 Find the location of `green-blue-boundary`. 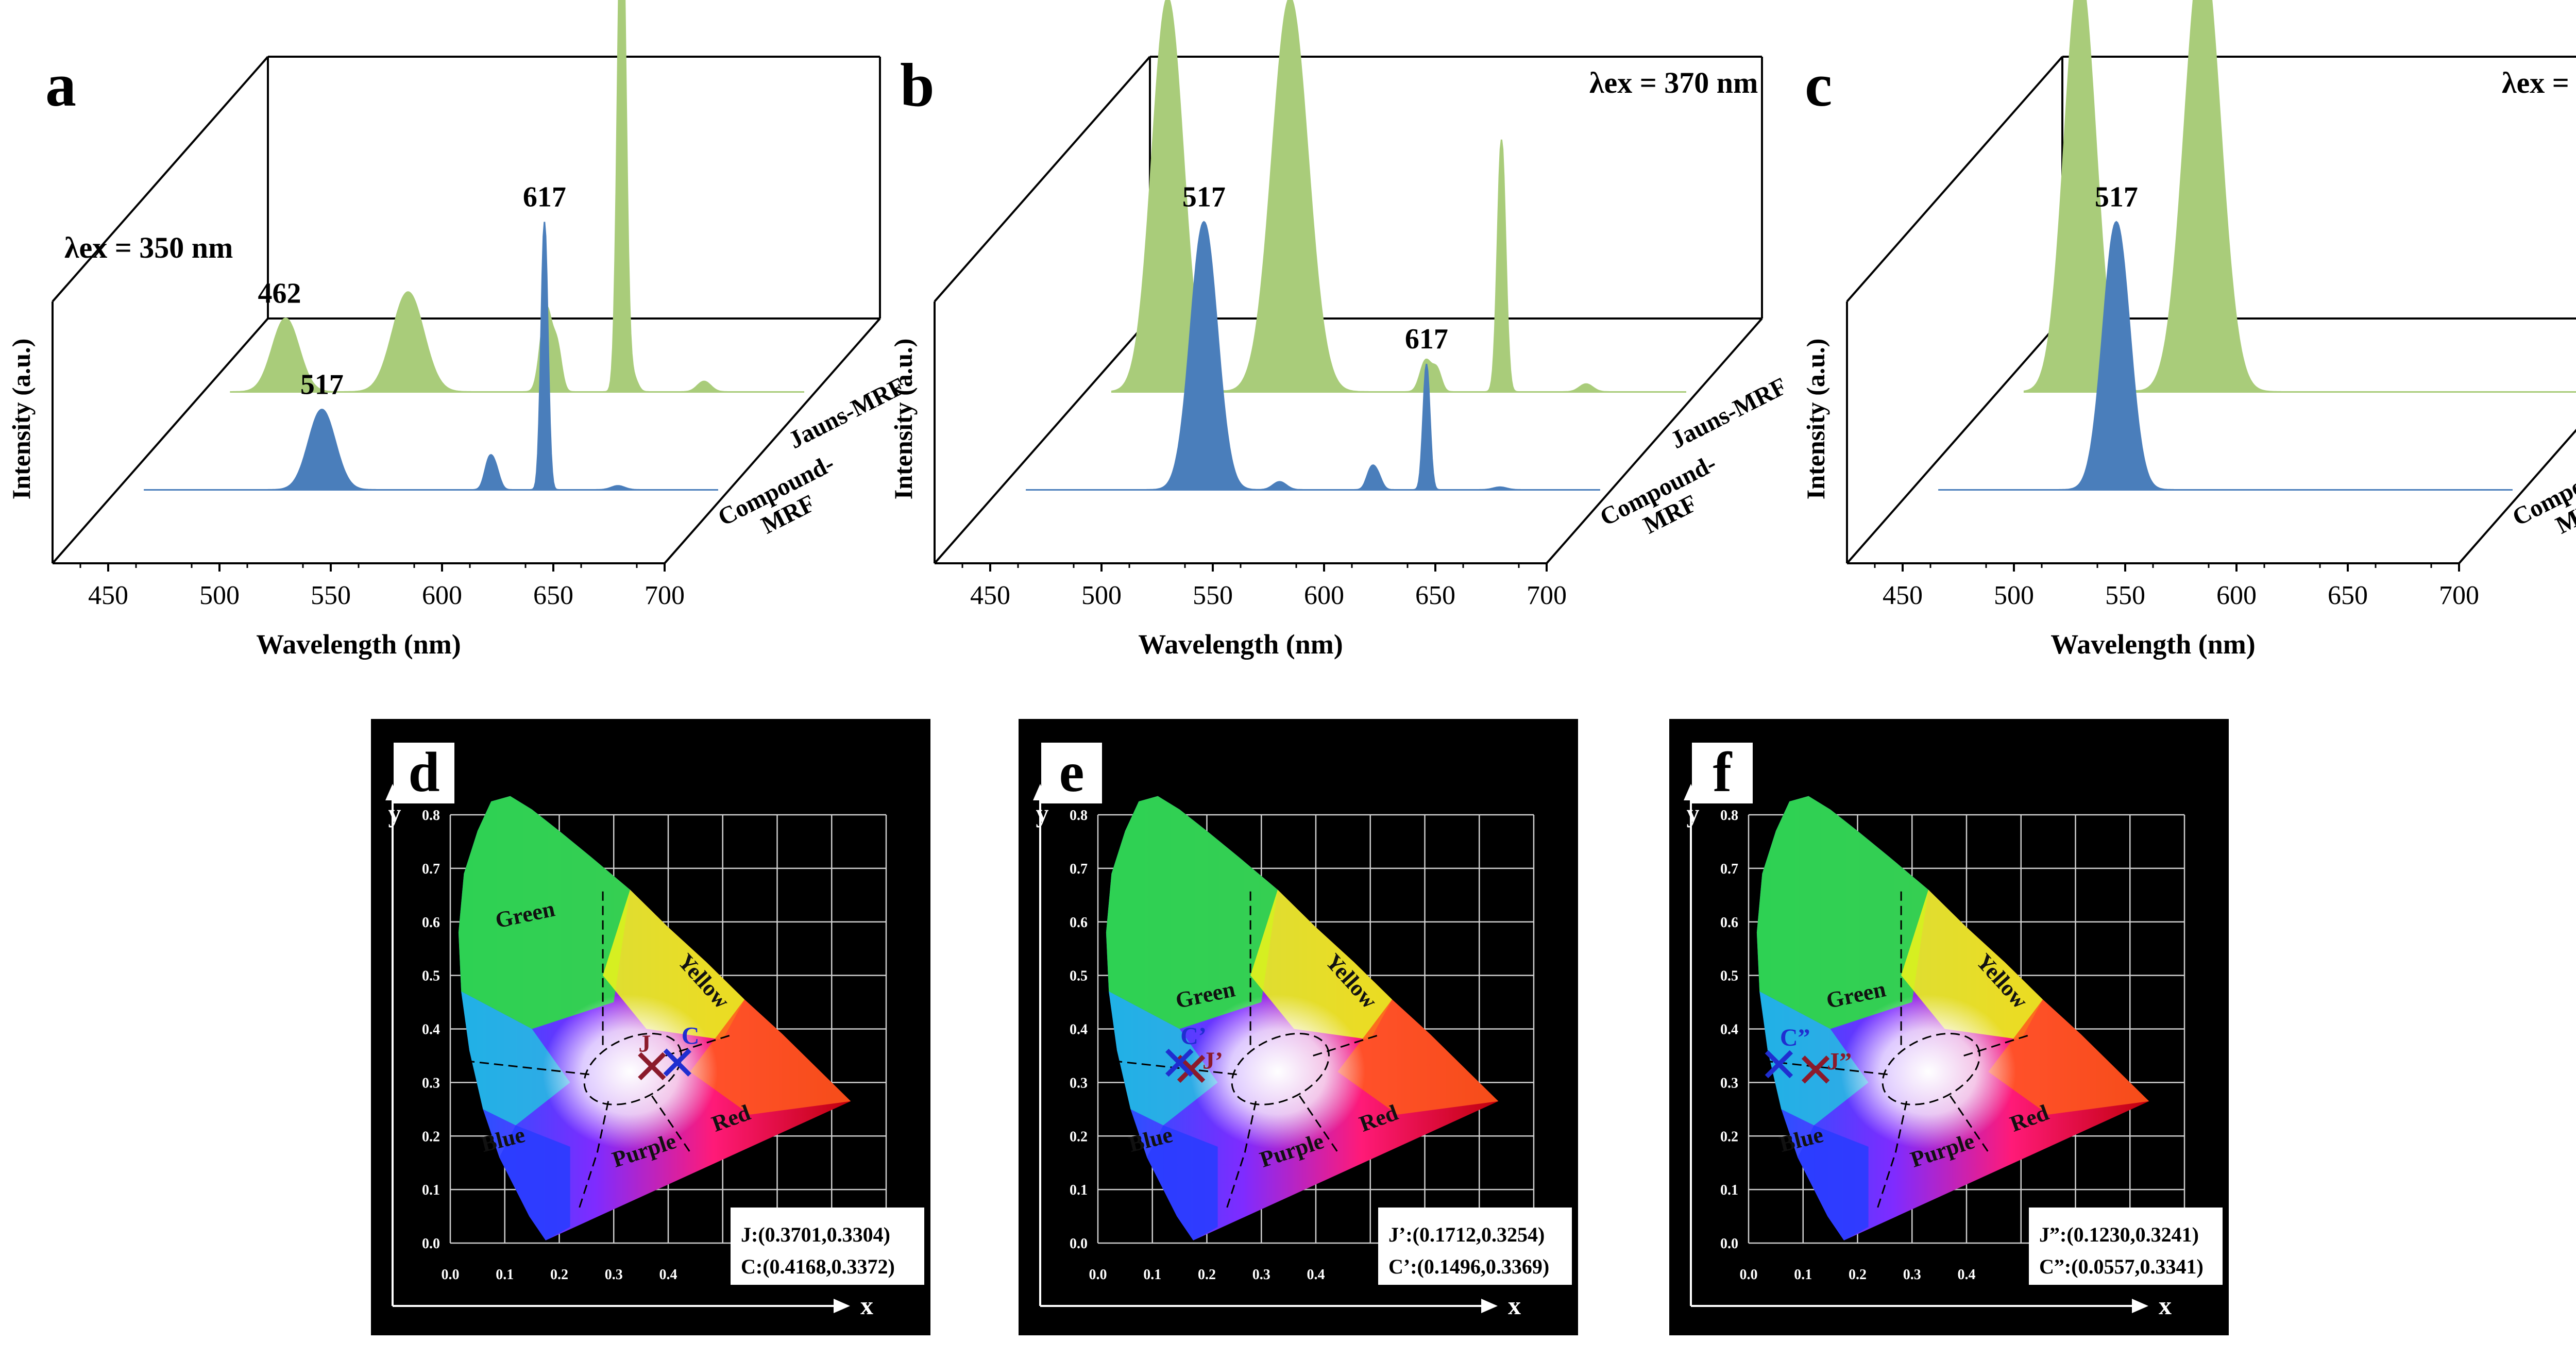

green-blue-boundary is located at coordinates (1826, 1068).